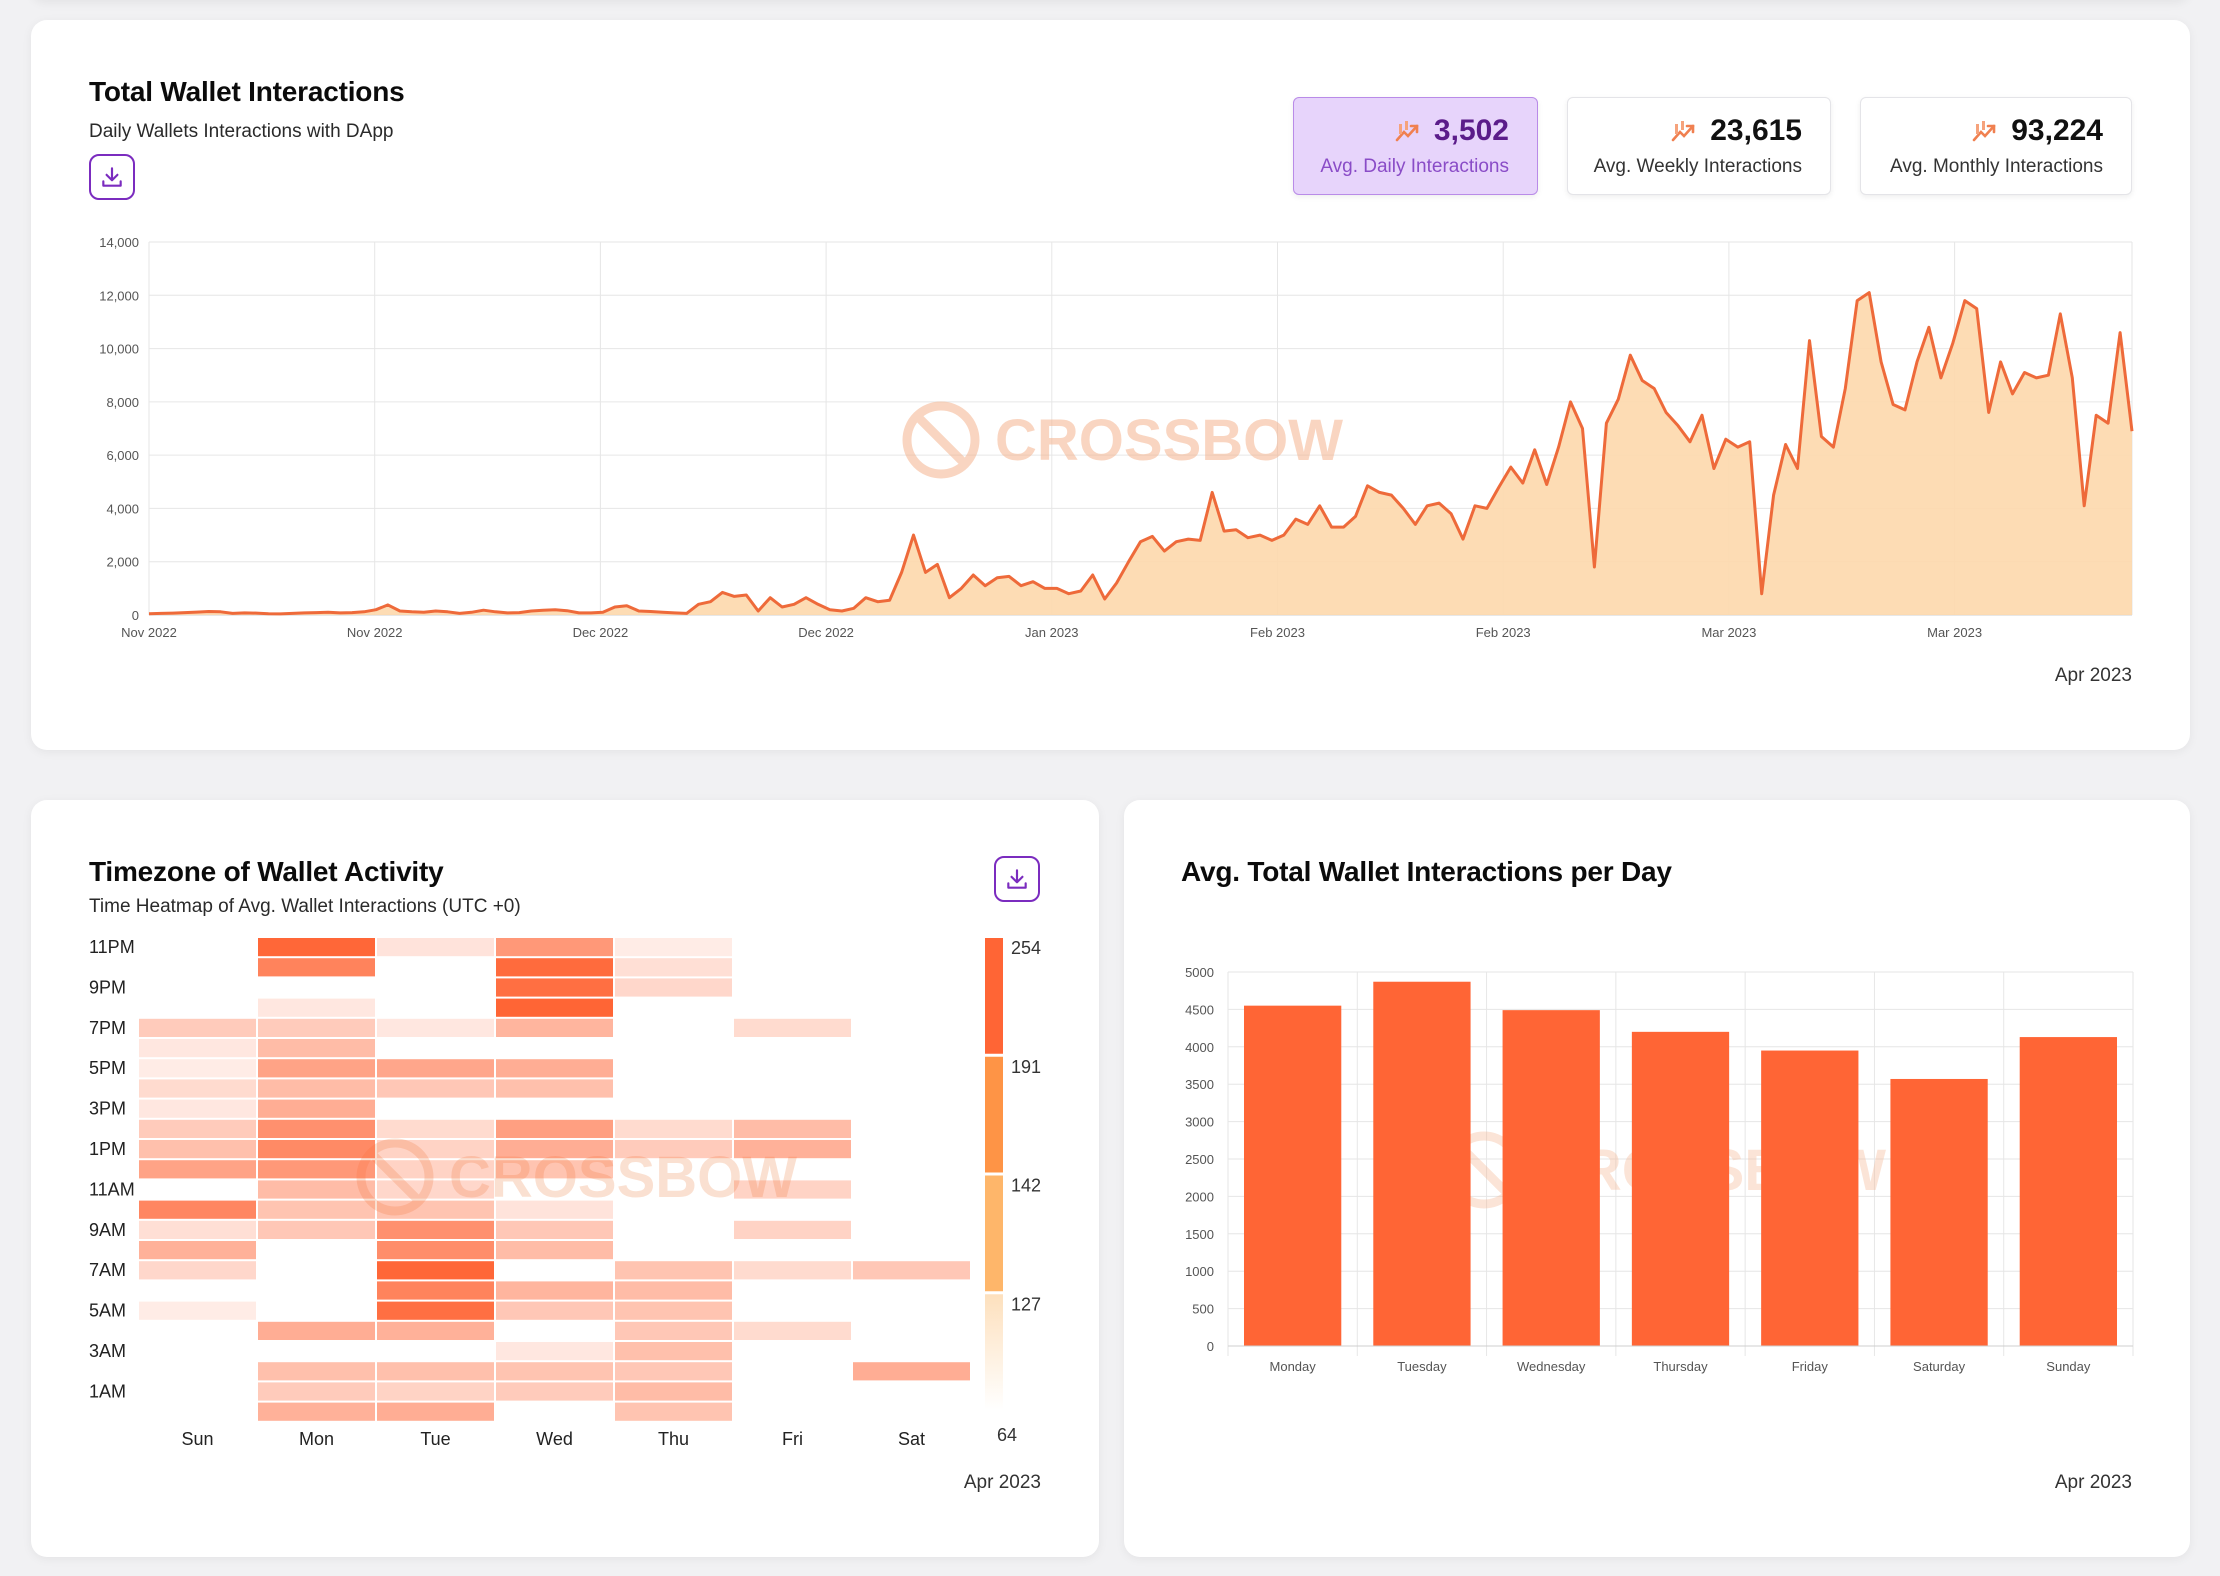 Image resolution: width=2220 pixels, height=1576 pixels. Describe the element at coordinates (1422, 1366) in the screenshot. I see `x-tick-label: Tuesday` at that location.